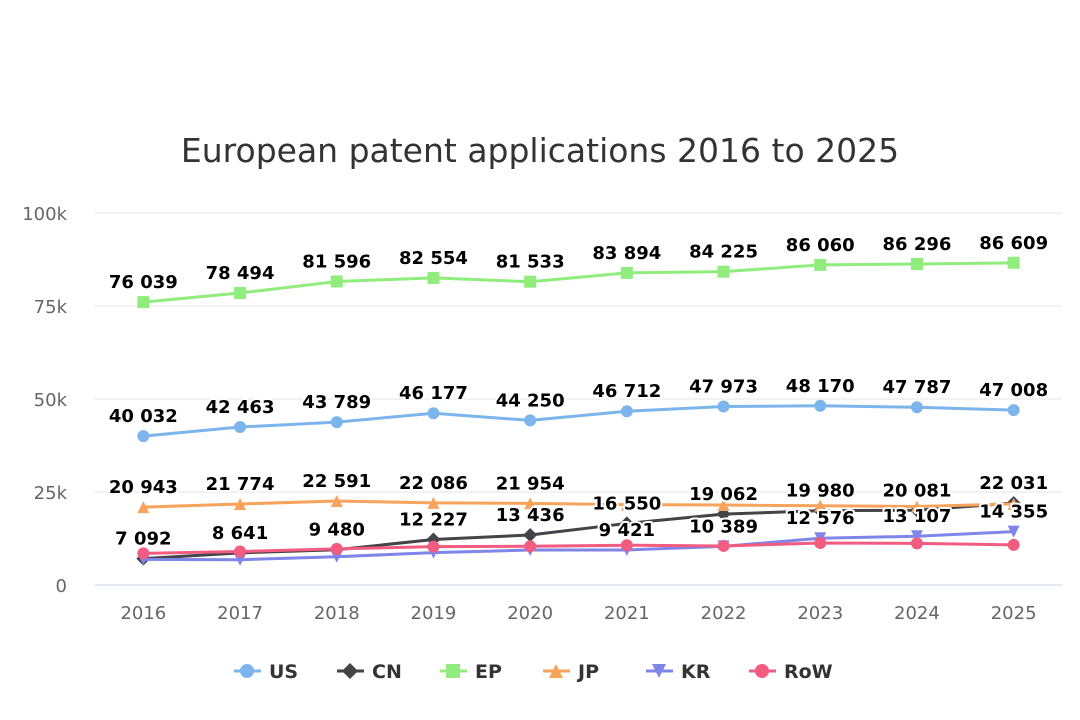 Image resolution: width=1080 pixels, height=720 pixels. Describe the element at coordinates (587, 672) in the screenshot. I see `legend-label: JP` at that location.